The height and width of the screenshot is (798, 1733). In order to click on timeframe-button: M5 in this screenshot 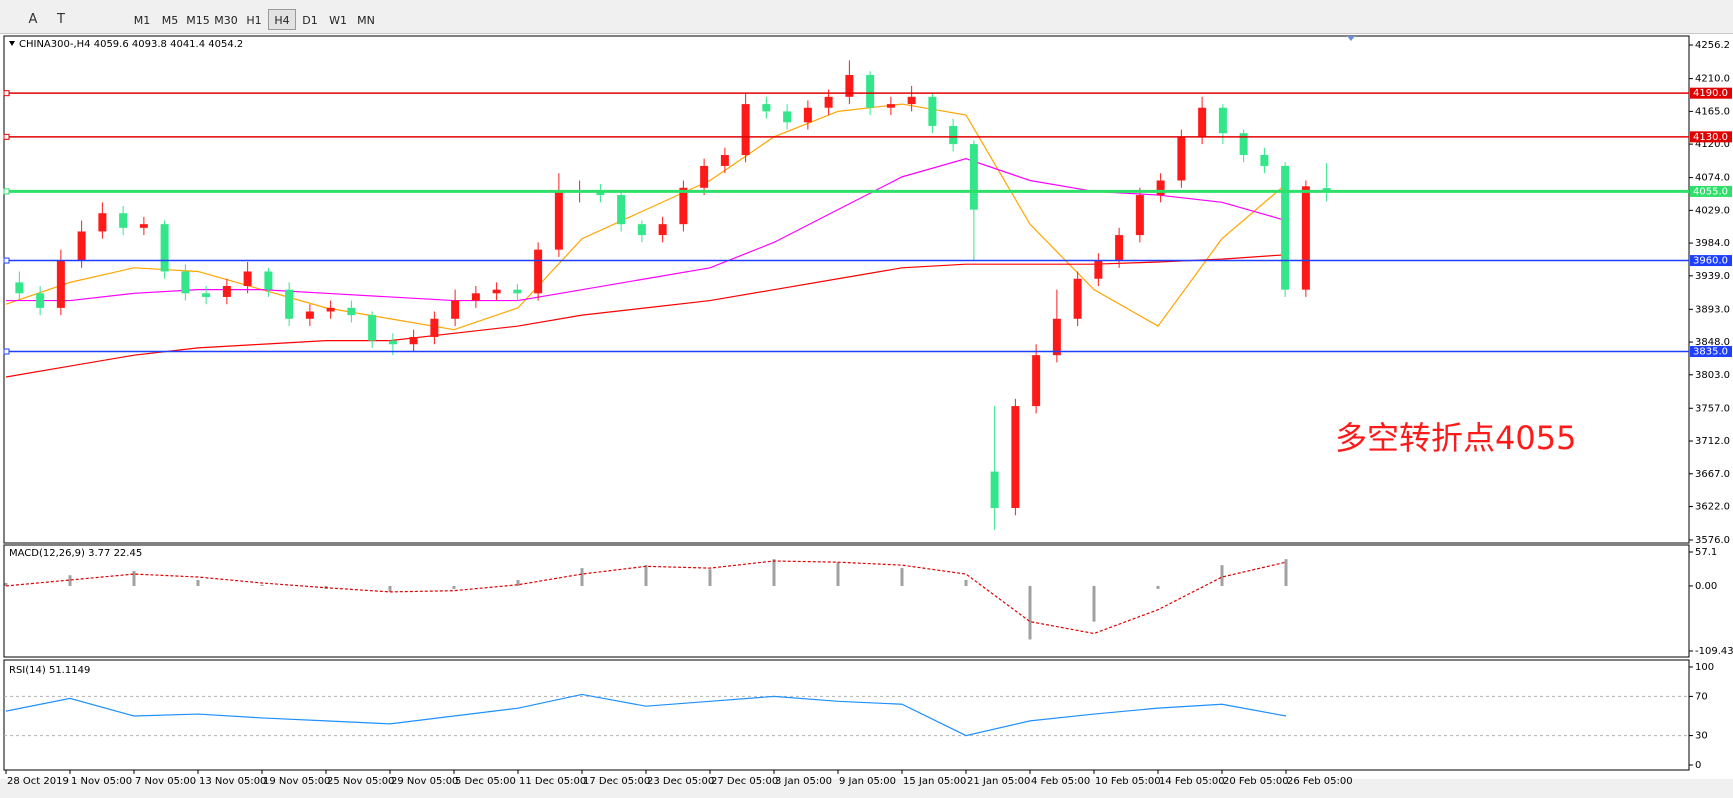, I will do `click(170, 20)`.